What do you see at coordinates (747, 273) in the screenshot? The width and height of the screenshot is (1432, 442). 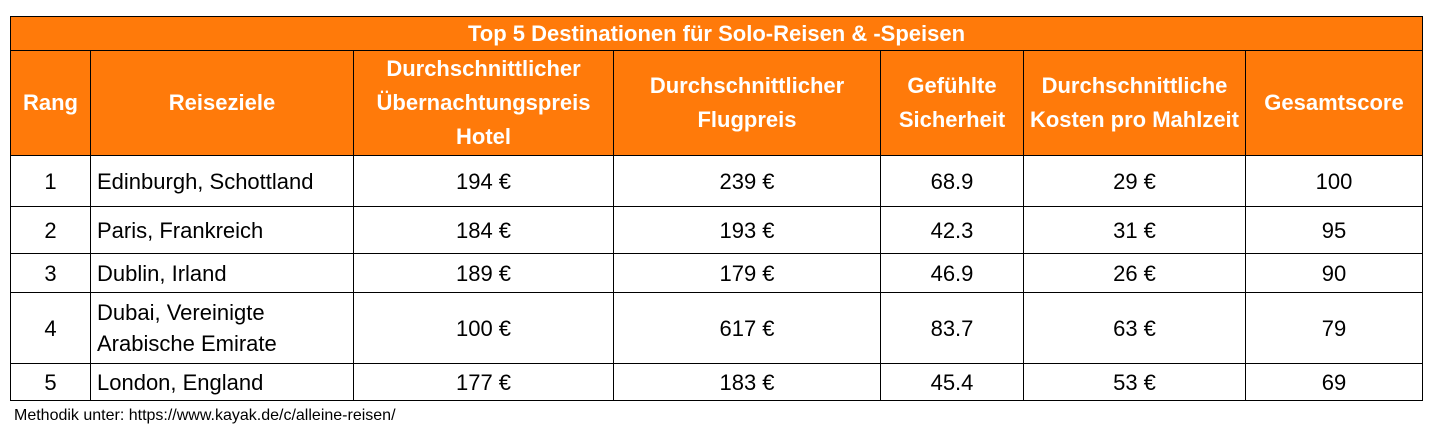 I see `cell-flight-price: 179 €` at bounding box center [747, 273].